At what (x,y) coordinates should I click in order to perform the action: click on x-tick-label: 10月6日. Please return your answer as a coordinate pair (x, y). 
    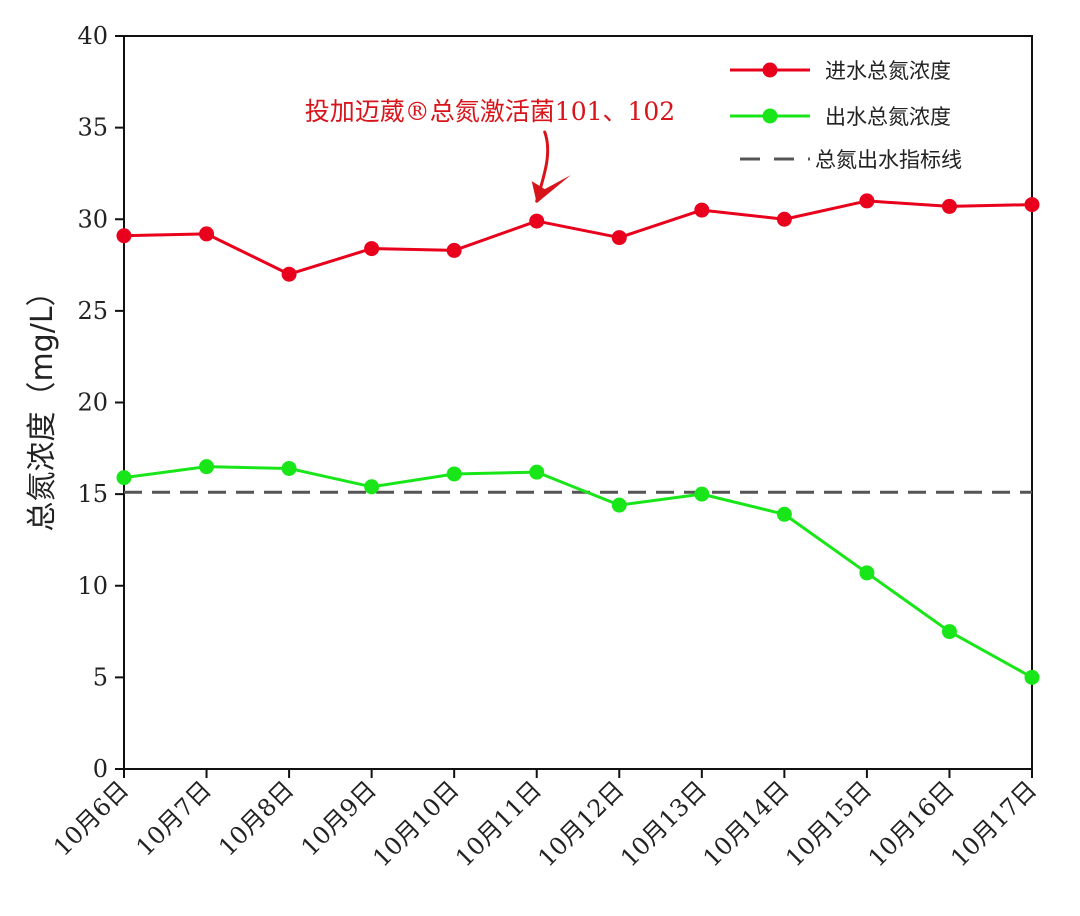
    Looking at the image, I should click on (91, 818).